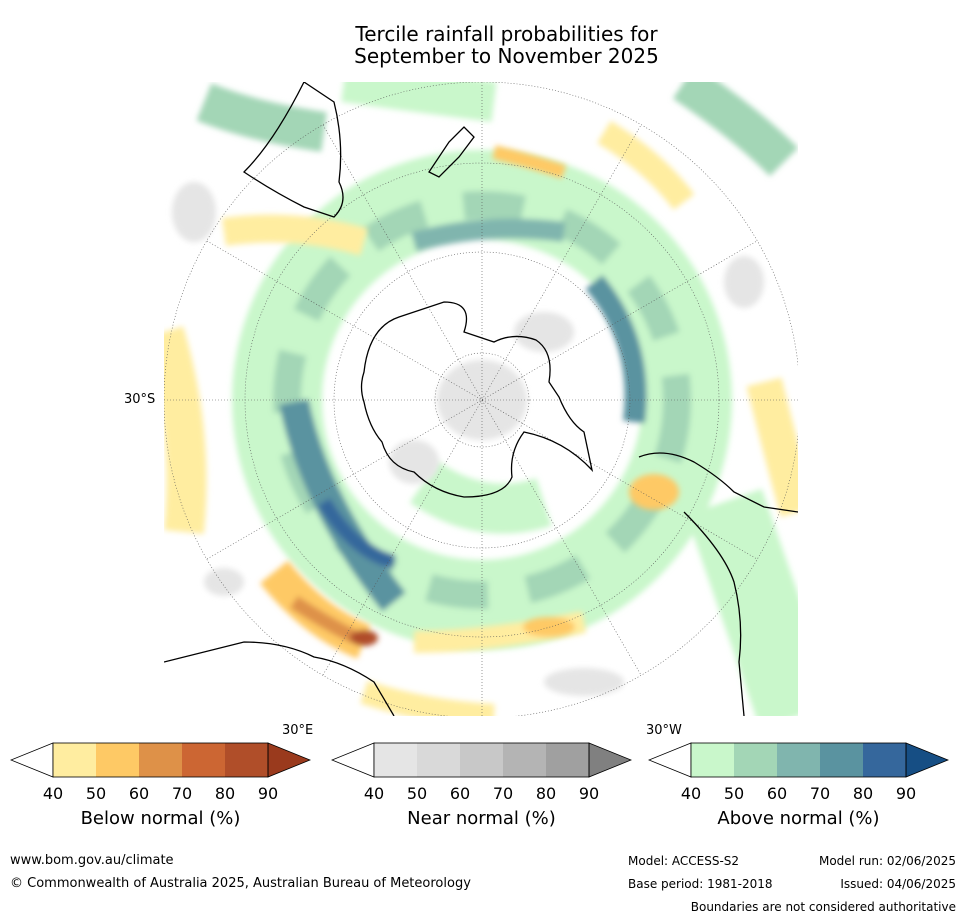  Describe the element at coordinates (506, 34) in the screenshot. I see `chart-title-line1: Tercile rainfall probabilities for` at that location.